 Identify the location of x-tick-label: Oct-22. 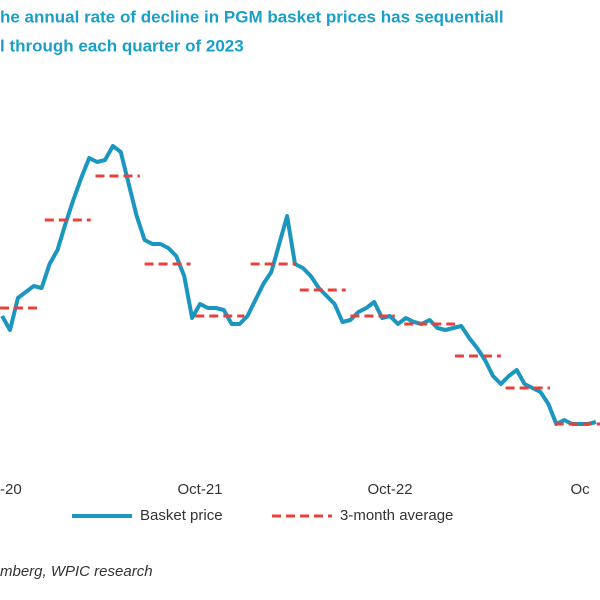
(390, 489).